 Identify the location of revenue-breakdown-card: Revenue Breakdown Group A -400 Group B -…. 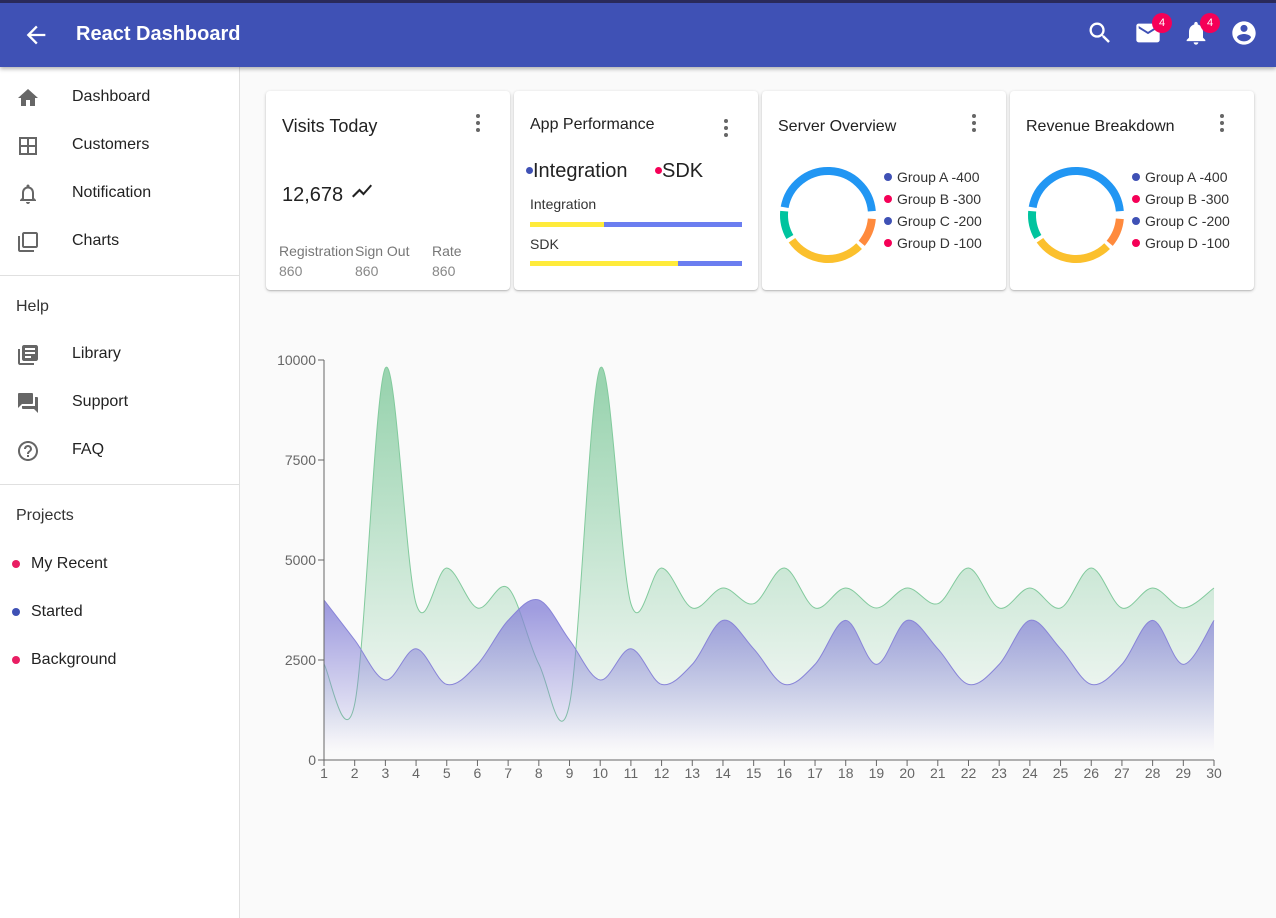
(1132, 190).